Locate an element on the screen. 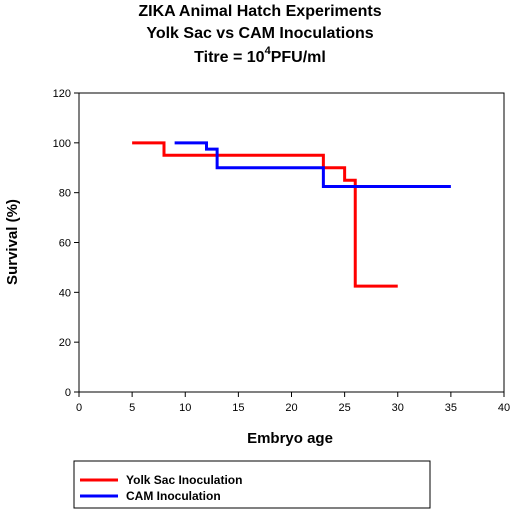  x-tick-label: 30 is located at coordinates (398, 408).